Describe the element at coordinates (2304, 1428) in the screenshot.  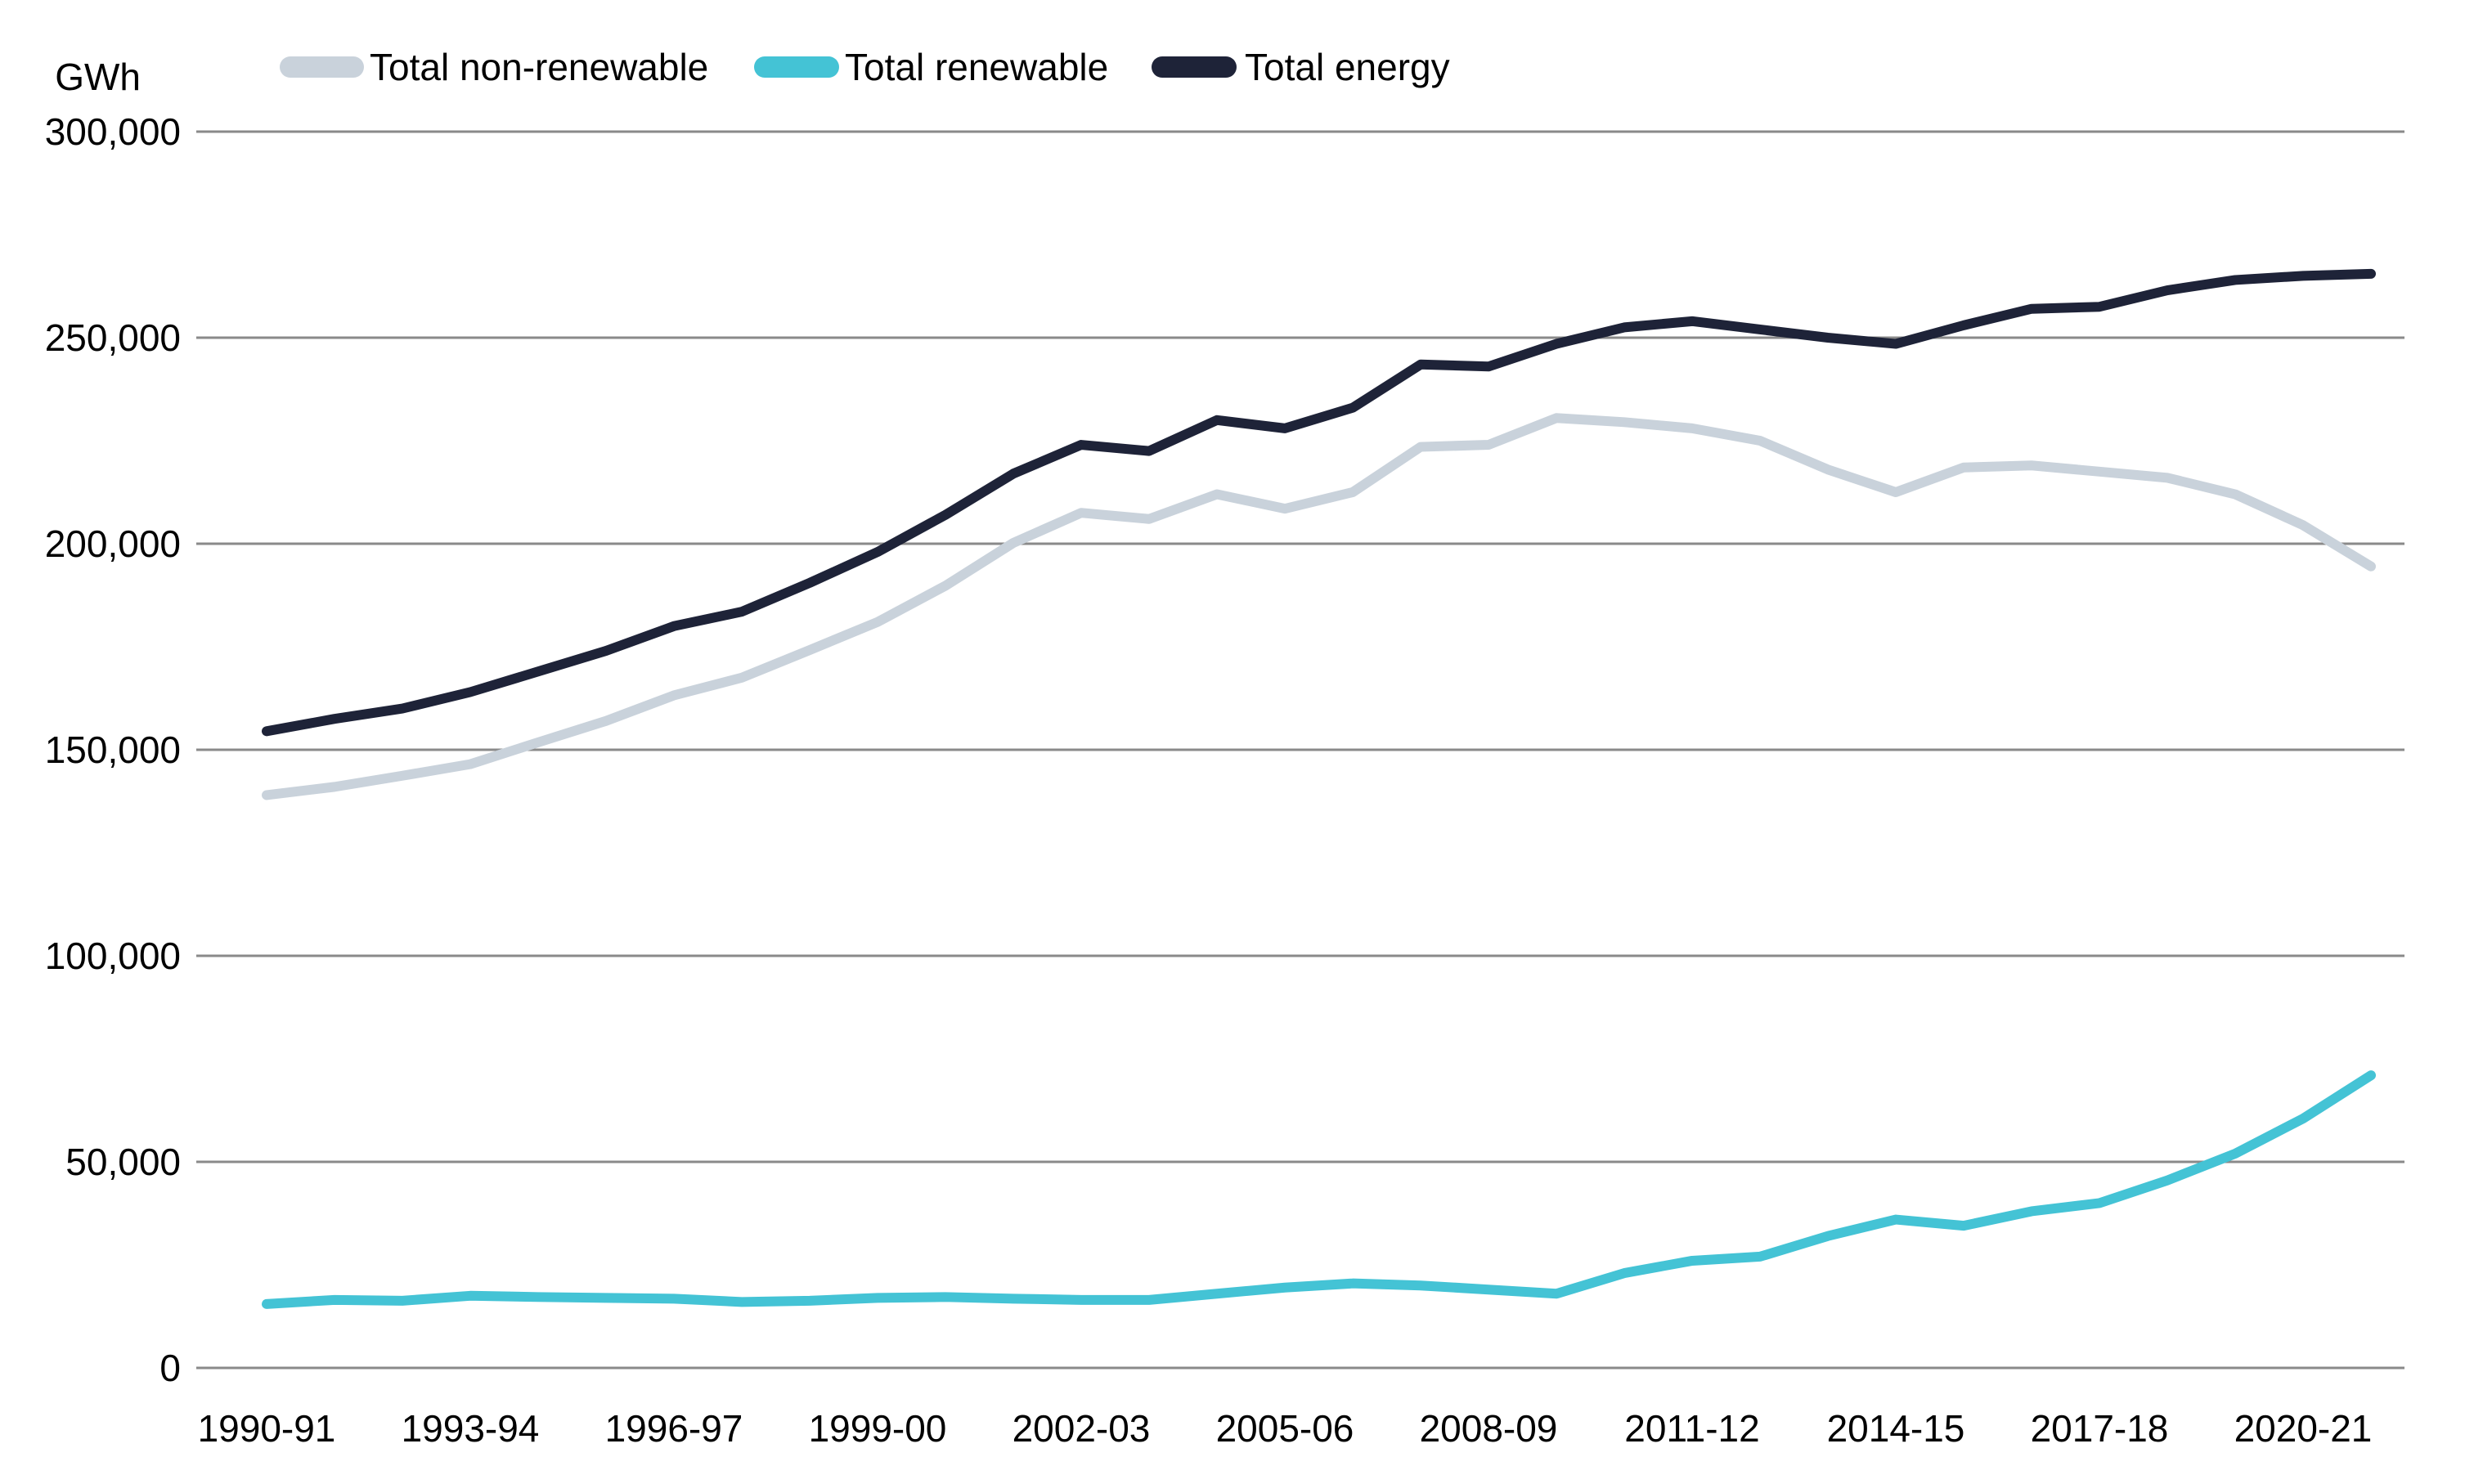
I see `x-axis-tick-label: 2020-21` at that location.